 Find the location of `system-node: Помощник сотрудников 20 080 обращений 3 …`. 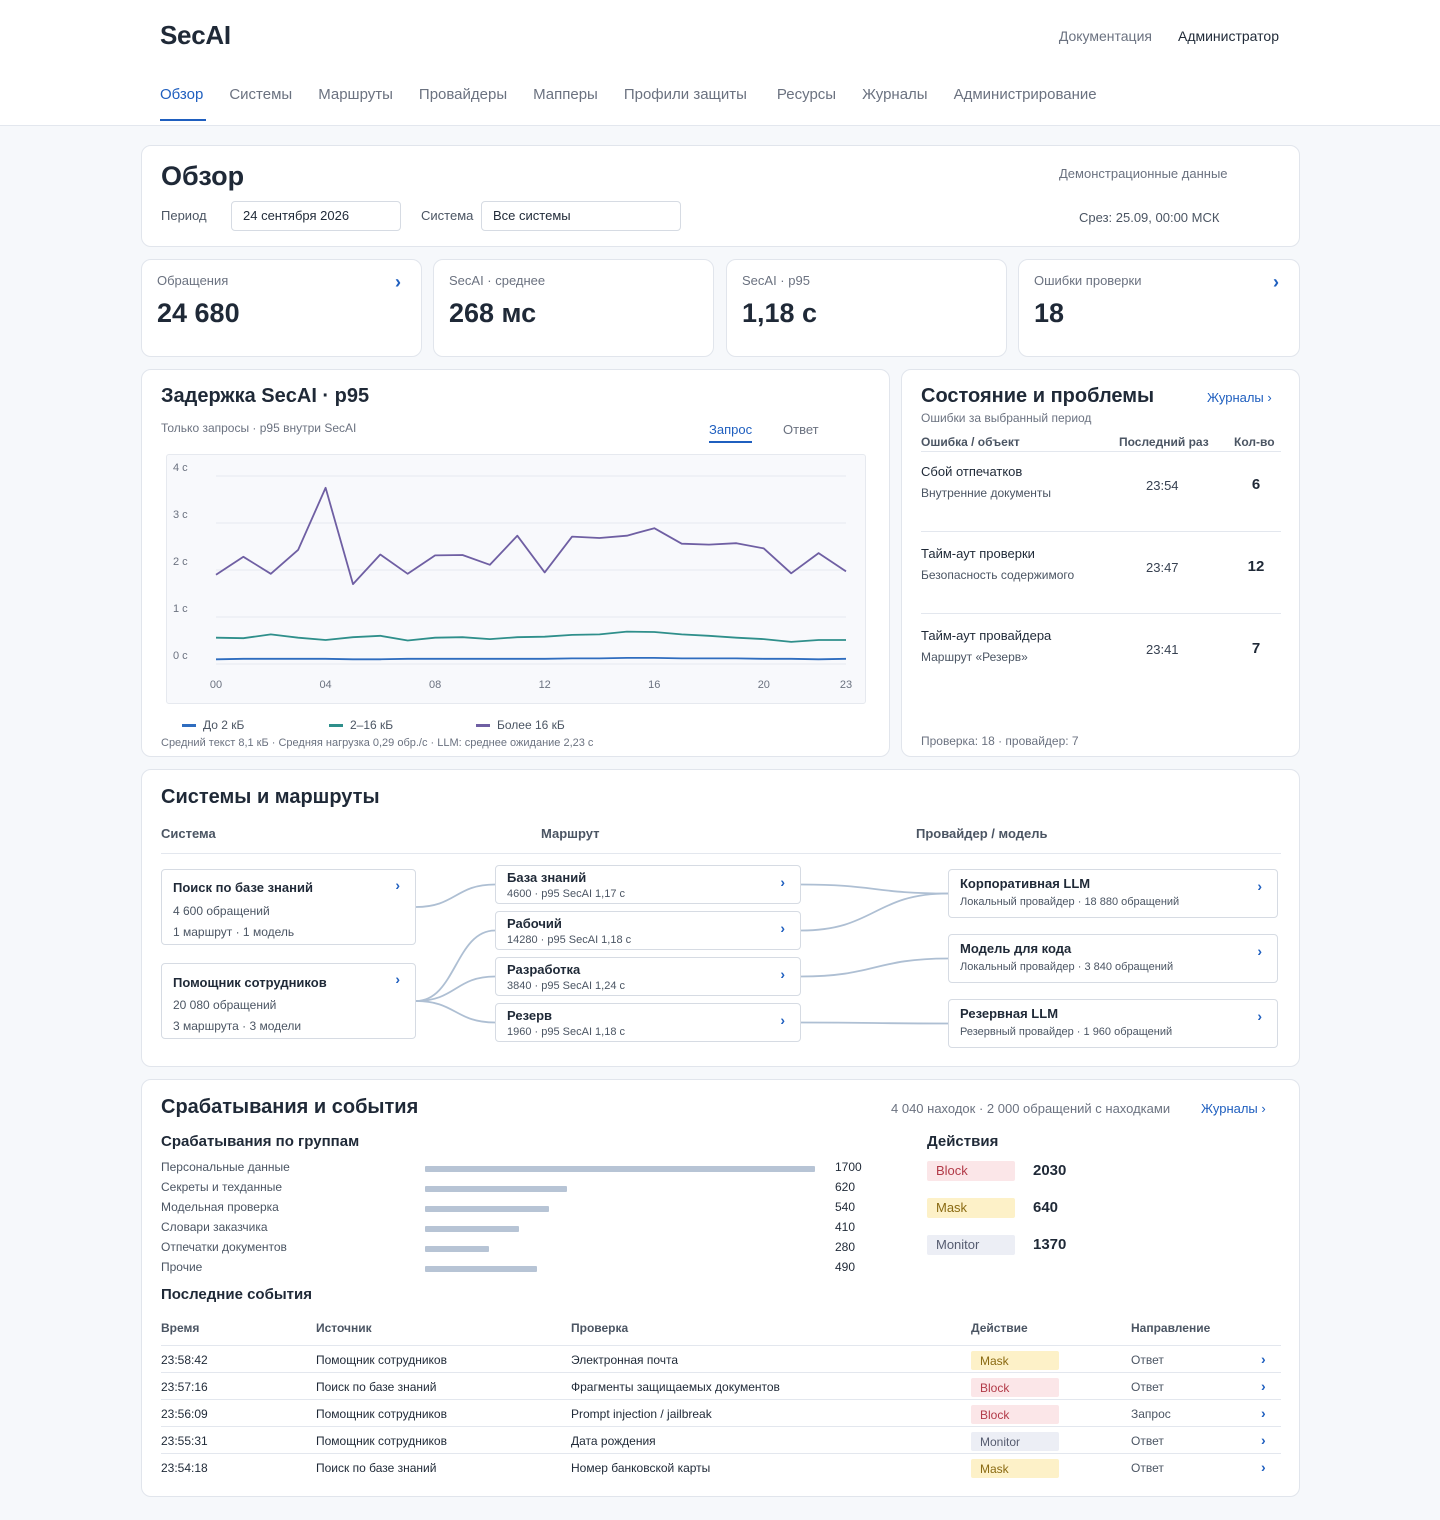

system-node: Помощник сотрудников 20 080 обращений 3 … is located at coordinates (288, 1001).